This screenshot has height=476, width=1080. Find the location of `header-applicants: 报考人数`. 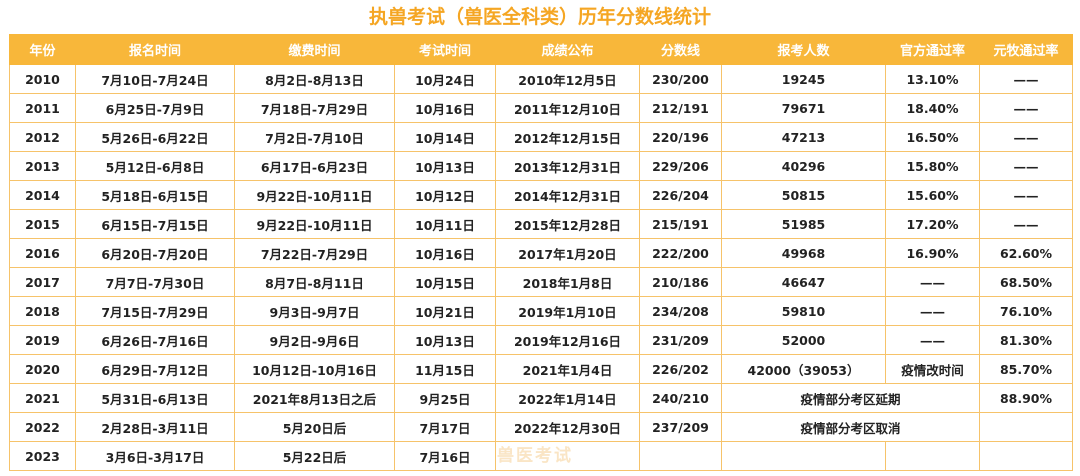

header-applicants: 报考人数 is located at coordinates (803, 49).